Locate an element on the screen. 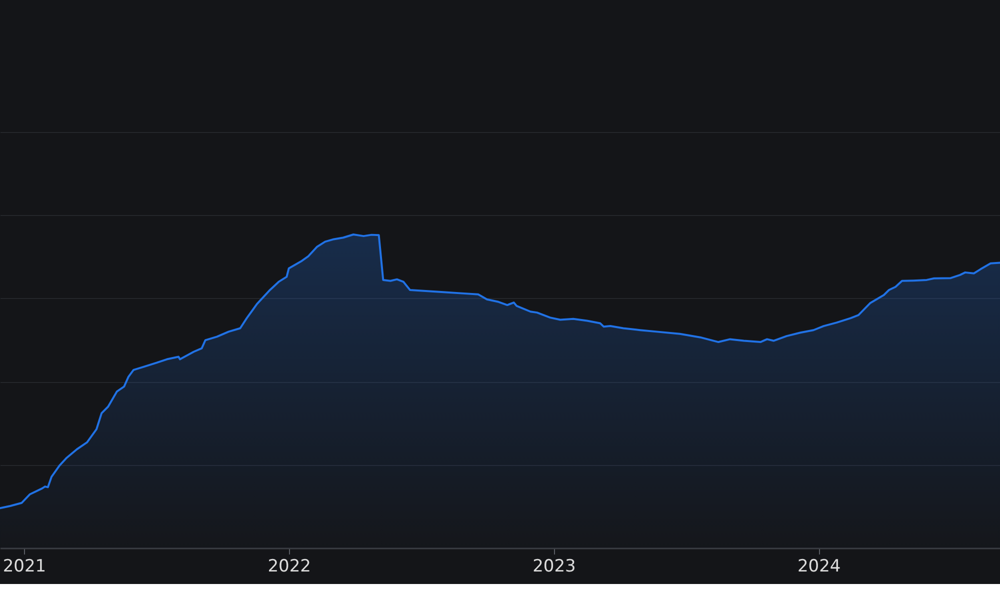  x-tick-label: 2024 is located at coordinates (819, 566).